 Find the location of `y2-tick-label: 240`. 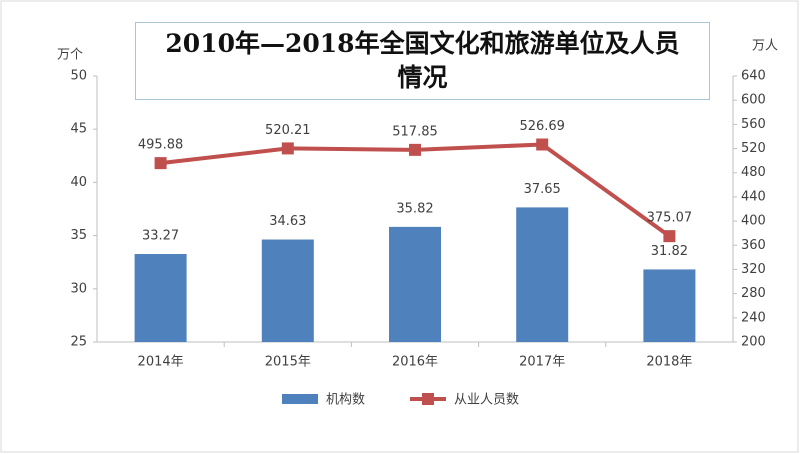

y2-tick-label: 240 is located at coordinates (753, 317).